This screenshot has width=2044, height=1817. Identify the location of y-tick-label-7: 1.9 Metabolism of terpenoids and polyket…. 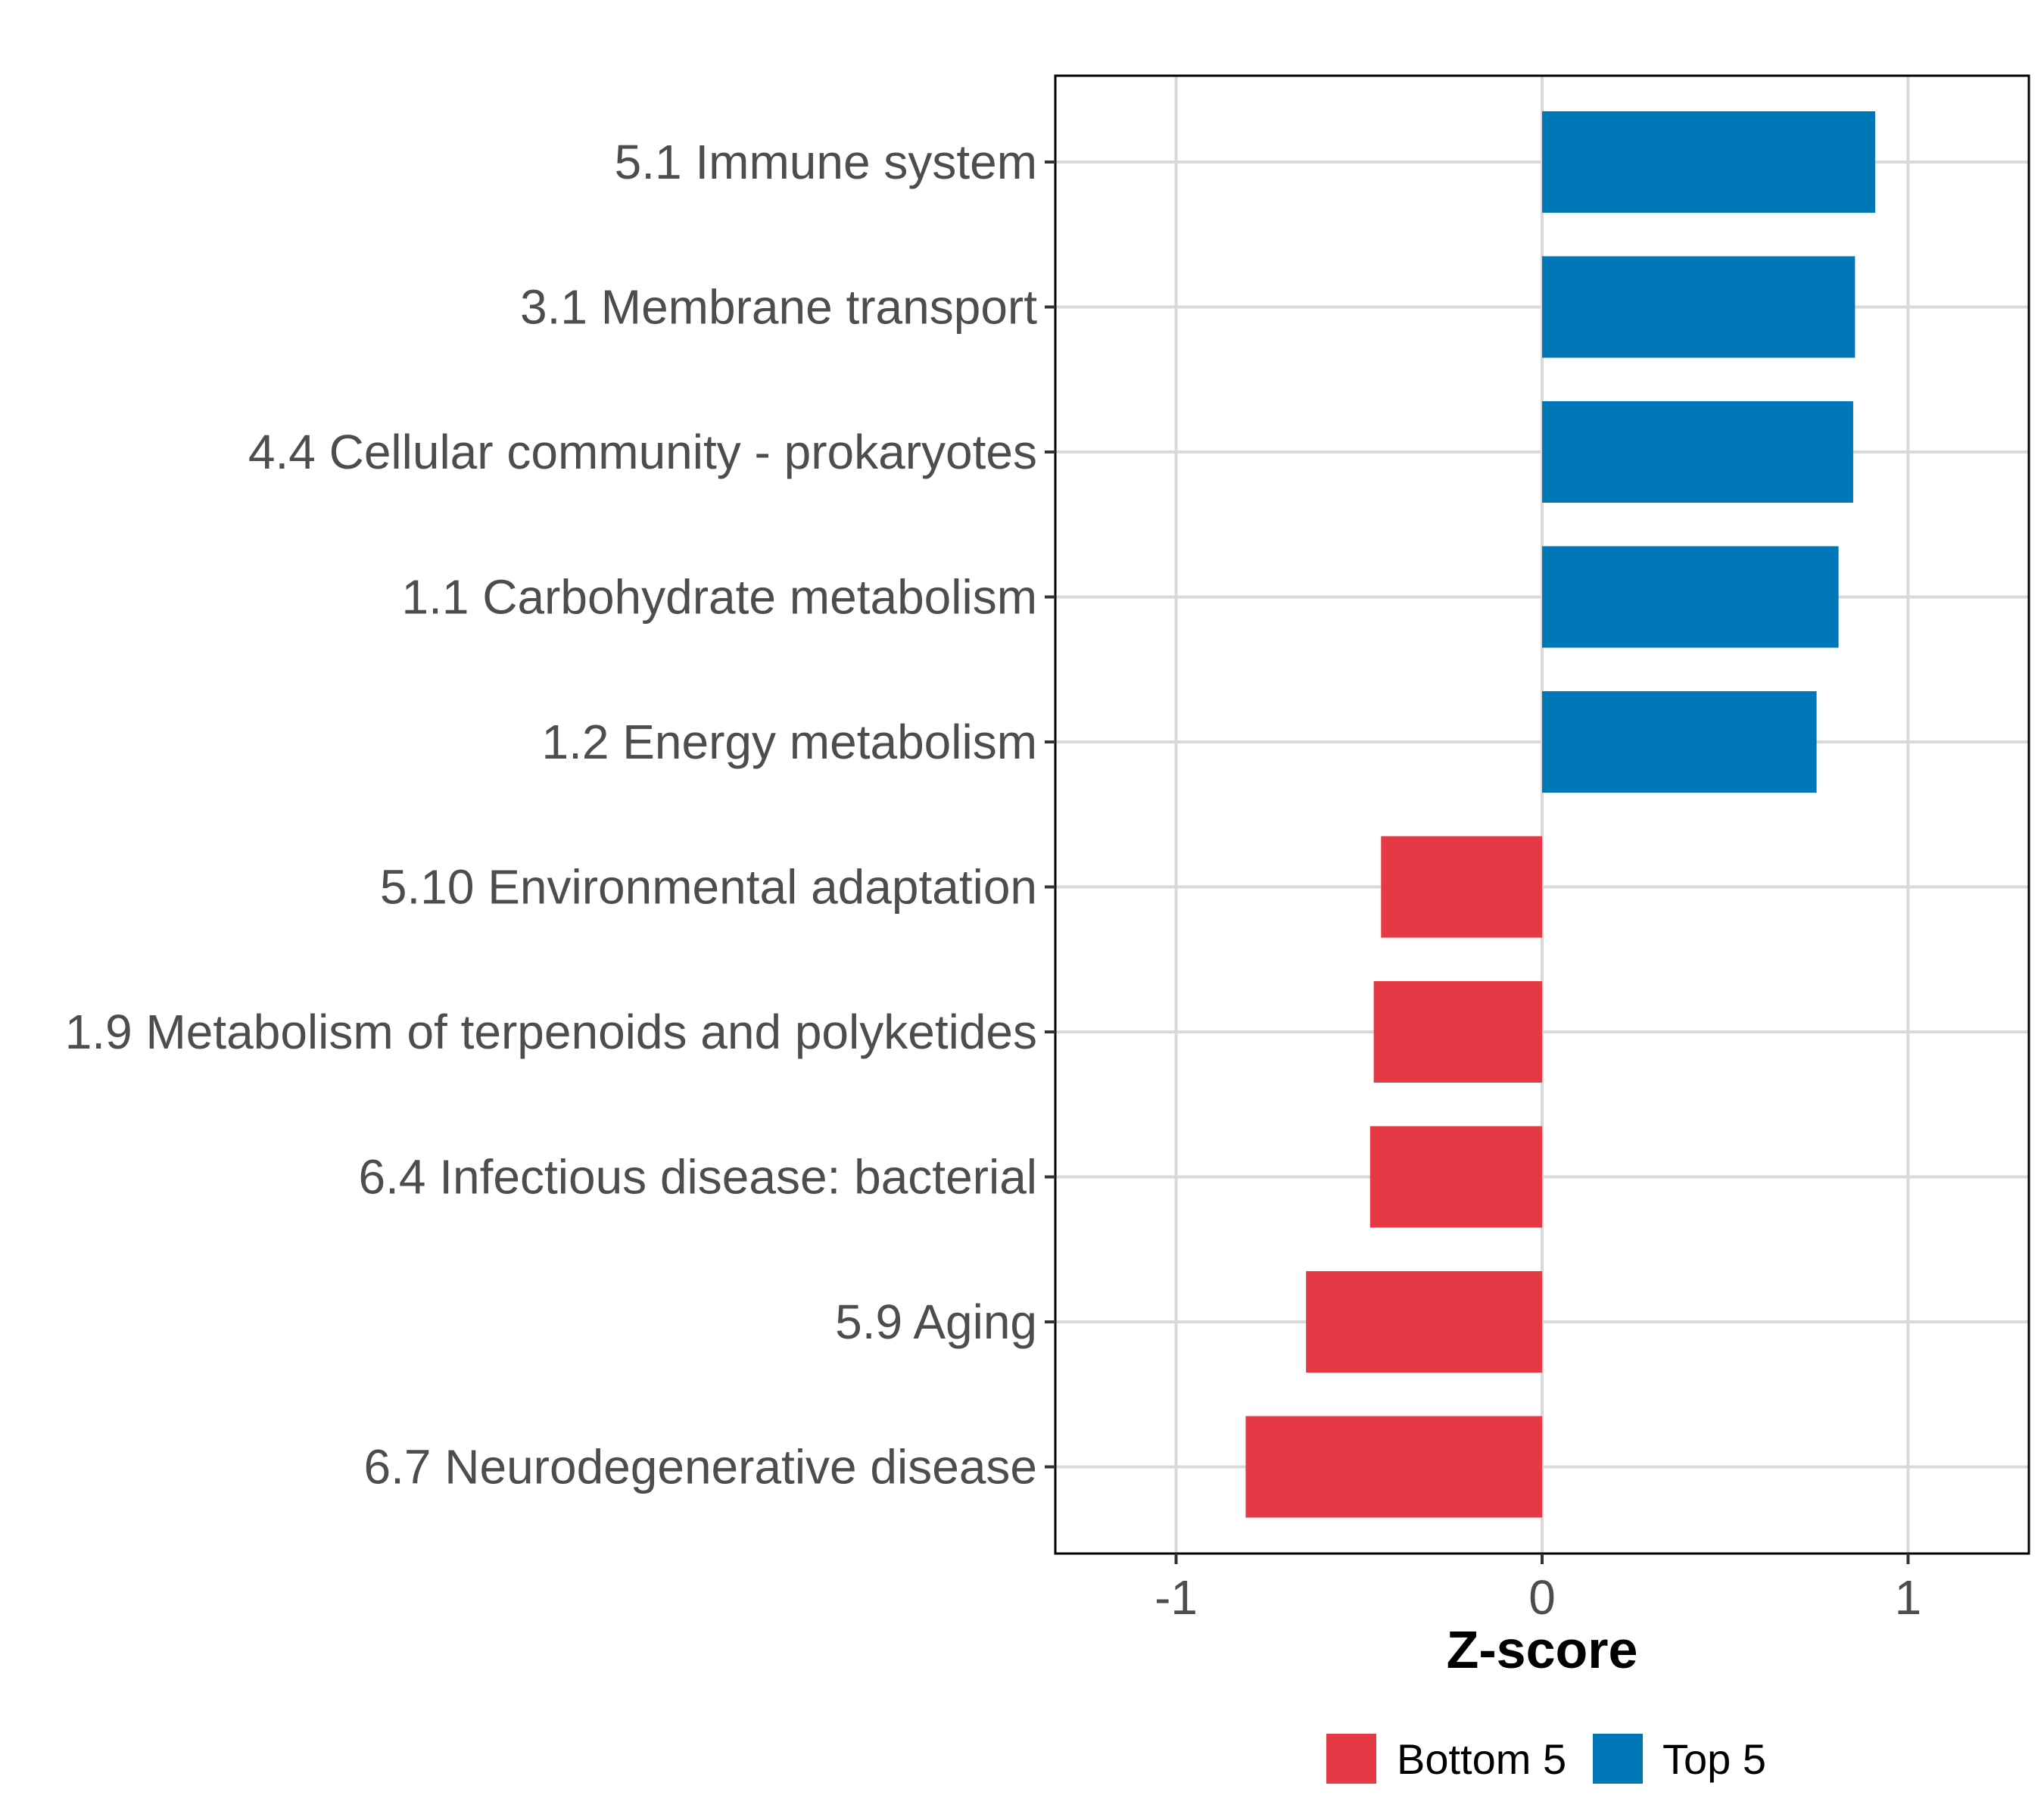
(551, 1032).